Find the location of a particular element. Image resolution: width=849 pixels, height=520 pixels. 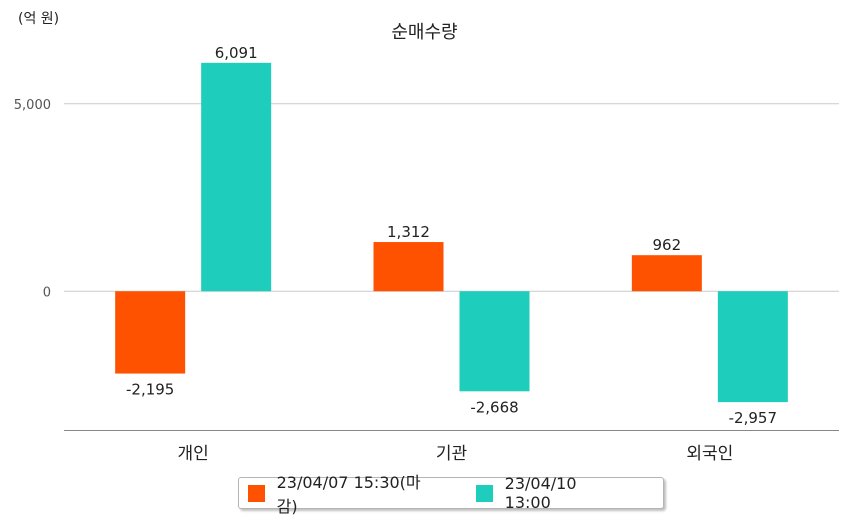

data-label: -2,957 is located at coordinates (753, 418).